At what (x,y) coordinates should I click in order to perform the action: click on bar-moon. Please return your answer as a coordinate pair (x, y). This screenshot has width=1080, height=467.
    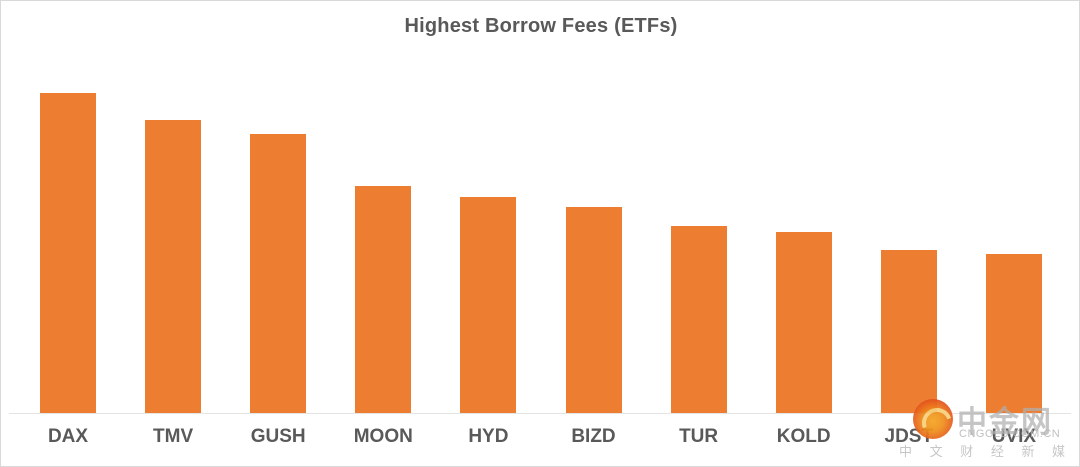
    Looking at the image, I should click on (383, 237).